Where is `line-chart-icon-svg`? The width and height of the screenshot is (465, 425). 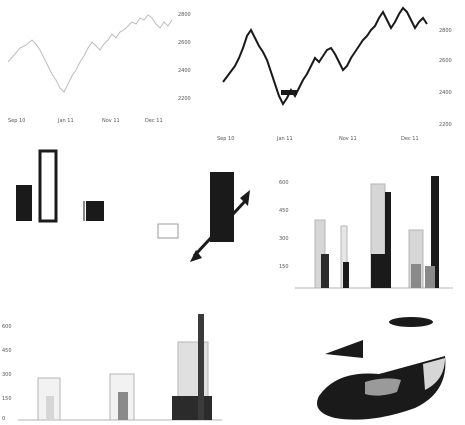
line-chart-icon-svg is located at coordinates (203, 217).